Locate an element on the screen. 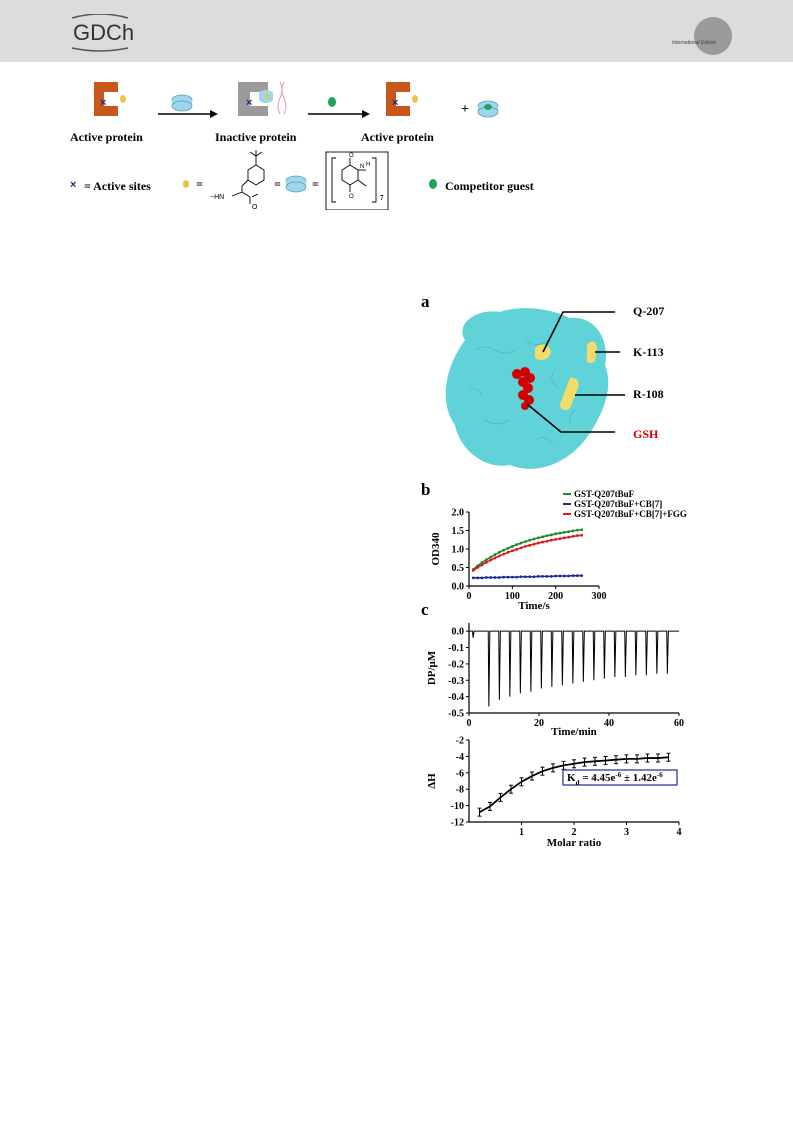  itc-thermogram is located at coordinates (574, 668).